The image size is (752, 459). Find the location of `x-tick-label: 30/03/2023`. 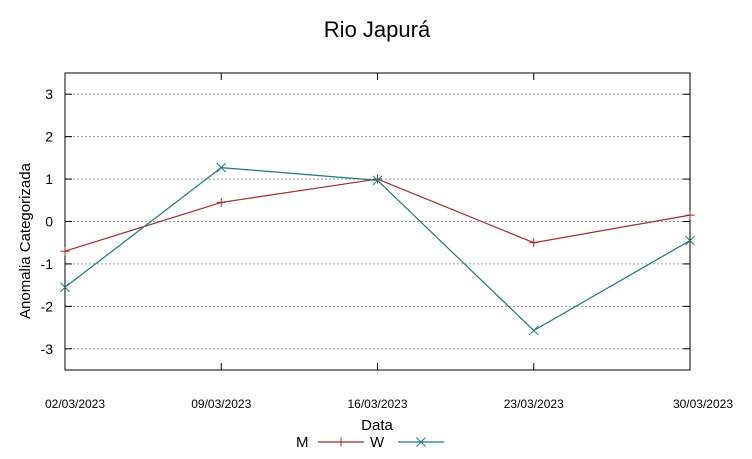

x-tick-label: 30/03/2023 is located at coordinates (703, 404).